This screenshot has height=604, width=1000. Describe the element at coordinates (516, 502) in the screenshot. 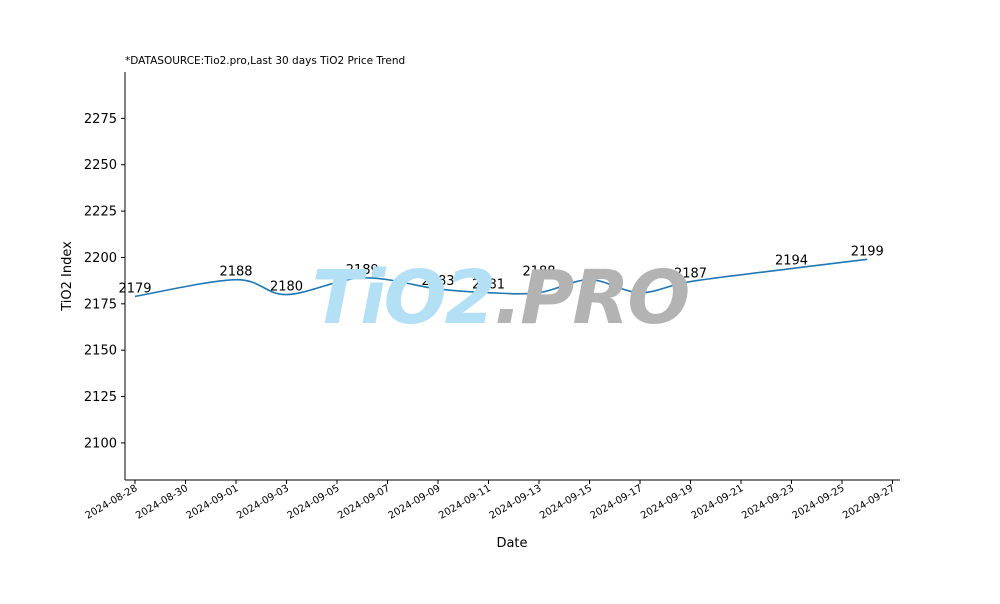

I see `x-tick-label: 2024-09-13` at that location.